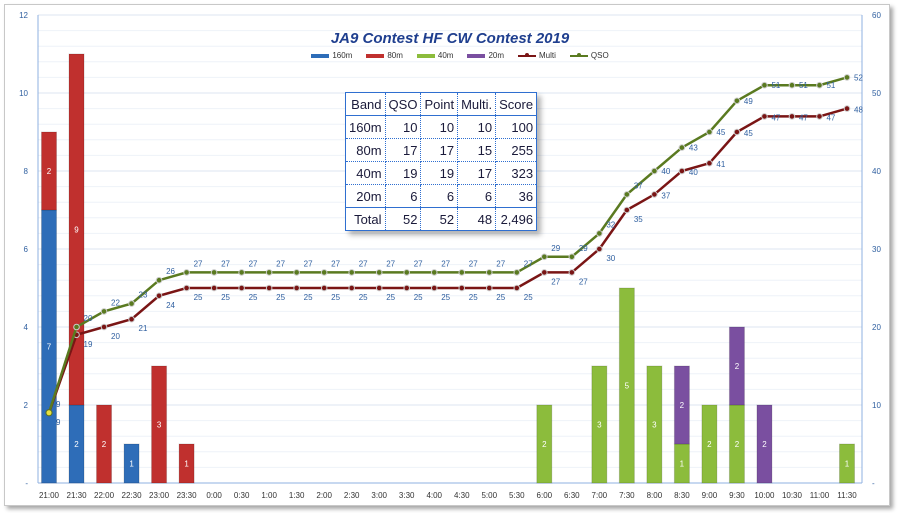 The height and width of the screenshot is (513, 900). What do you see at coordinates (873, 483) in the screenshot?
I see `y-tick-right: -` at bounding box center [873, 483].